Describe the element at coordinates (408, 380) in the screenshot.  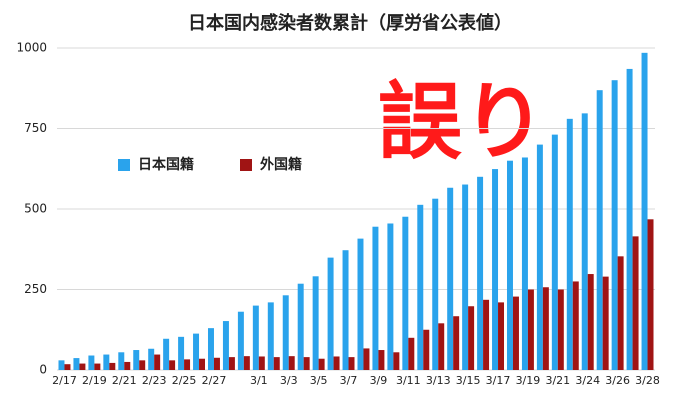
I see `x-tick-label: 3/11` at that location.